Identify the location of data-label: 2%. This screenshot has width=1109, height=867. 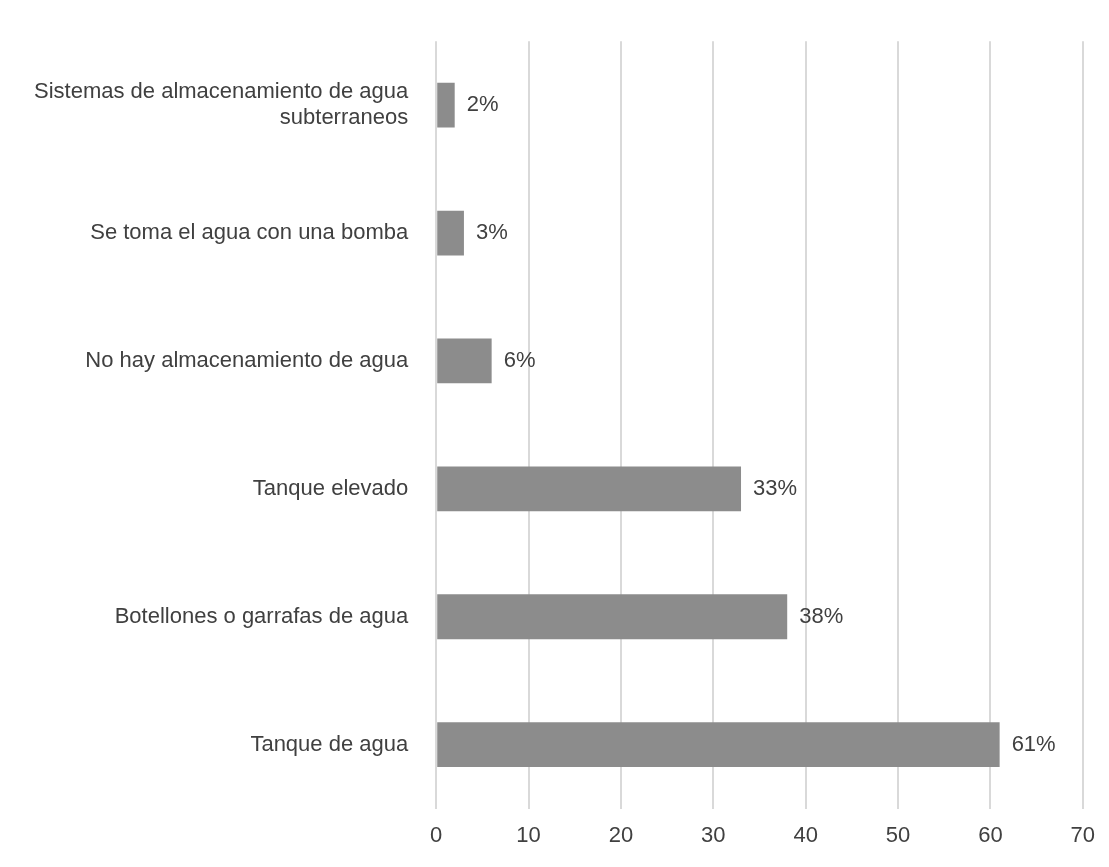
(482, 104).